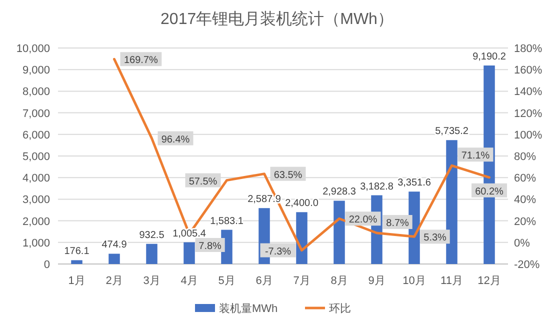 The image size is (554, 326). What do you see at coordinates (525, 222) in the screenshot?
I see `y2-tick-label: 20%` at bounding box center [525, 222].